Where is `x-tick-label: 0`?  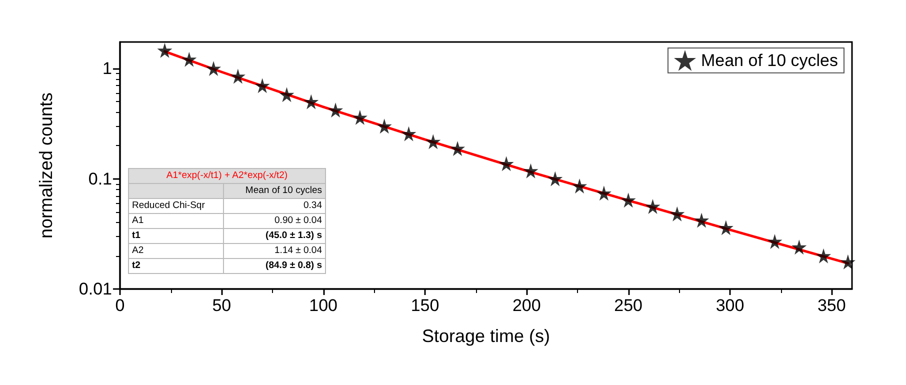 x-tick-label: 0 is located at coordinates (120, 305).